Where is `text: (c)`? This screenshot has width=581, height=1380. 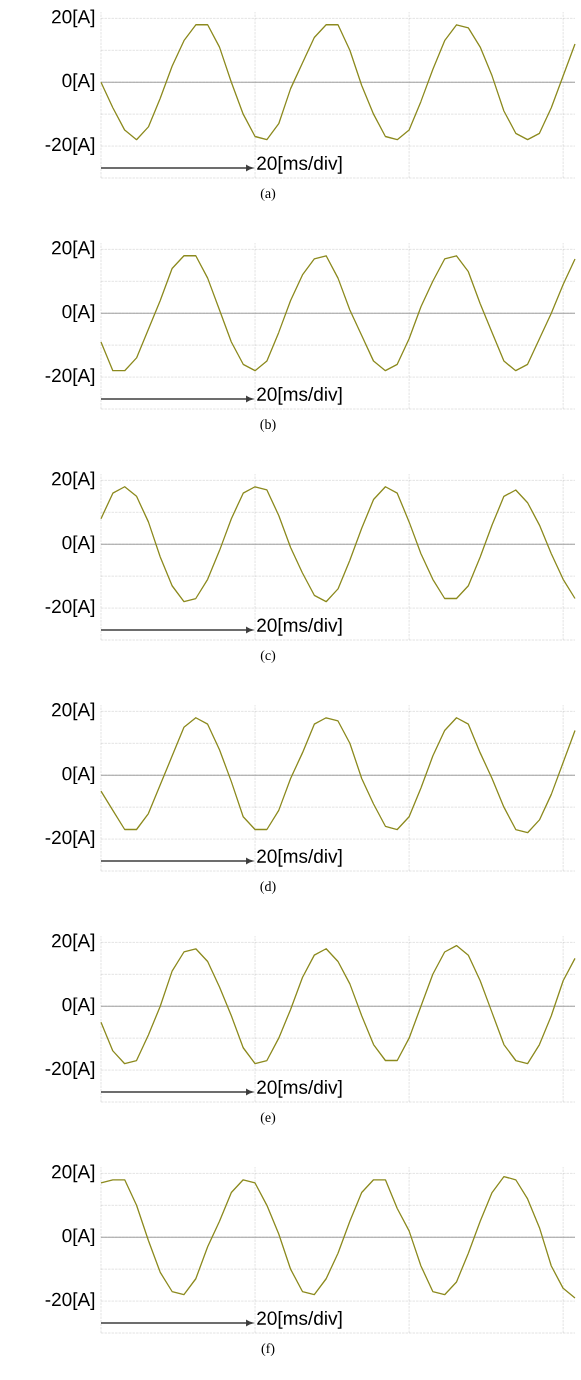 text: (c) is located at coordinates (268, 656).